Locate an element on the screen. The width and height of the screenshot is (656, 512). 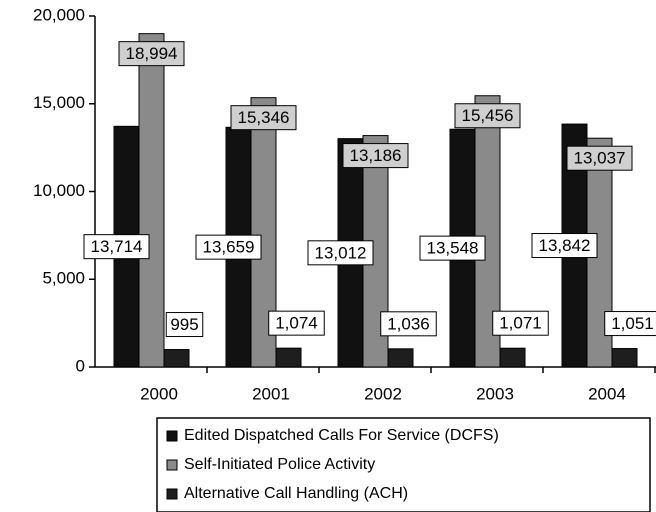
data-label: 13,659 is located at coordinates (229, 247).